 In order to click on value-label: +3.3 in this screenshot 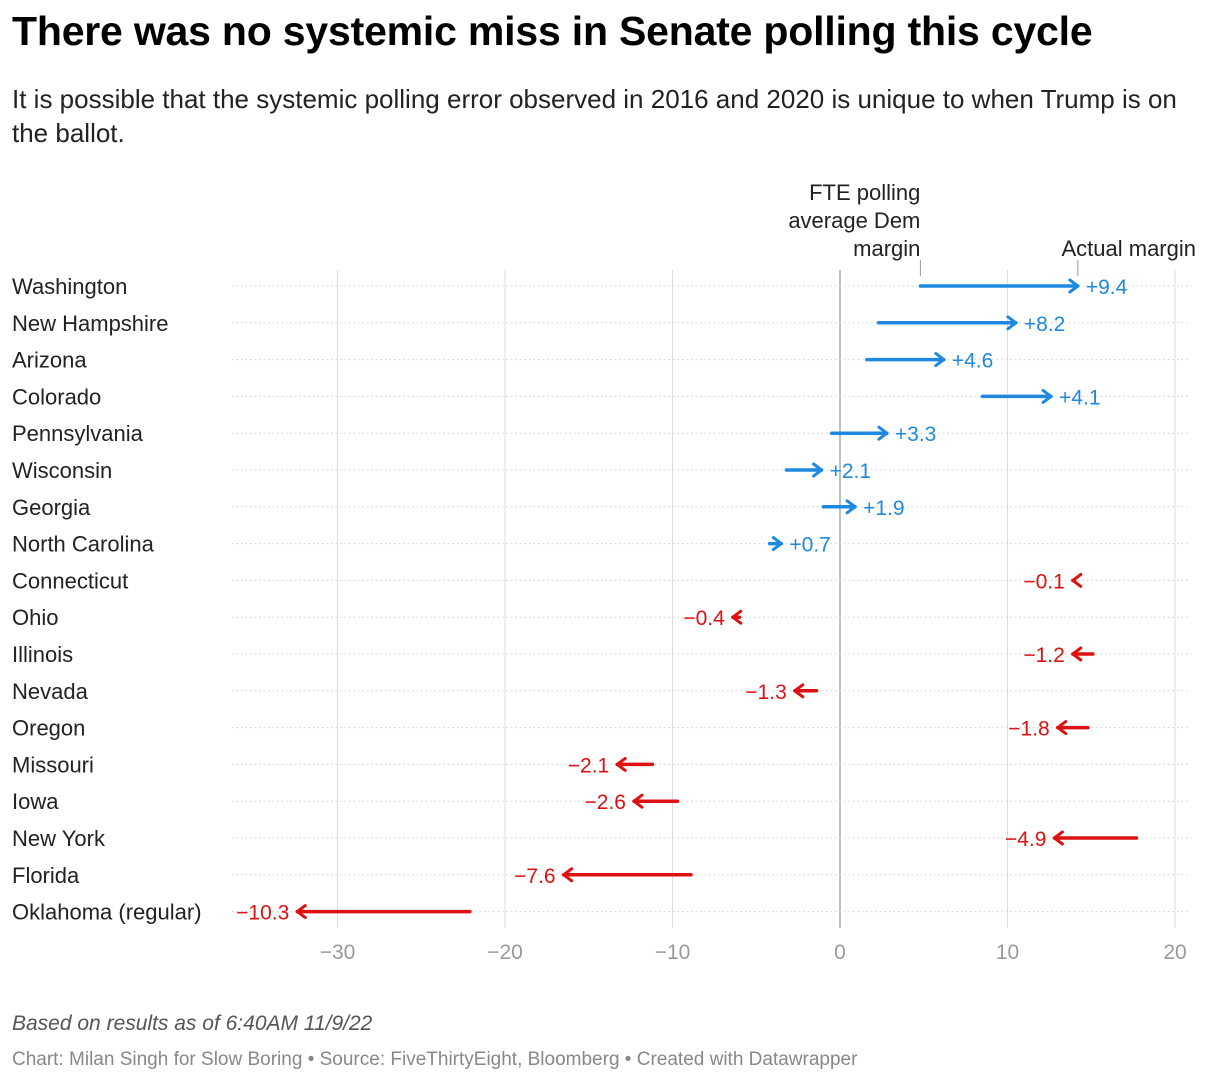, I will do `click(915, 434)`.